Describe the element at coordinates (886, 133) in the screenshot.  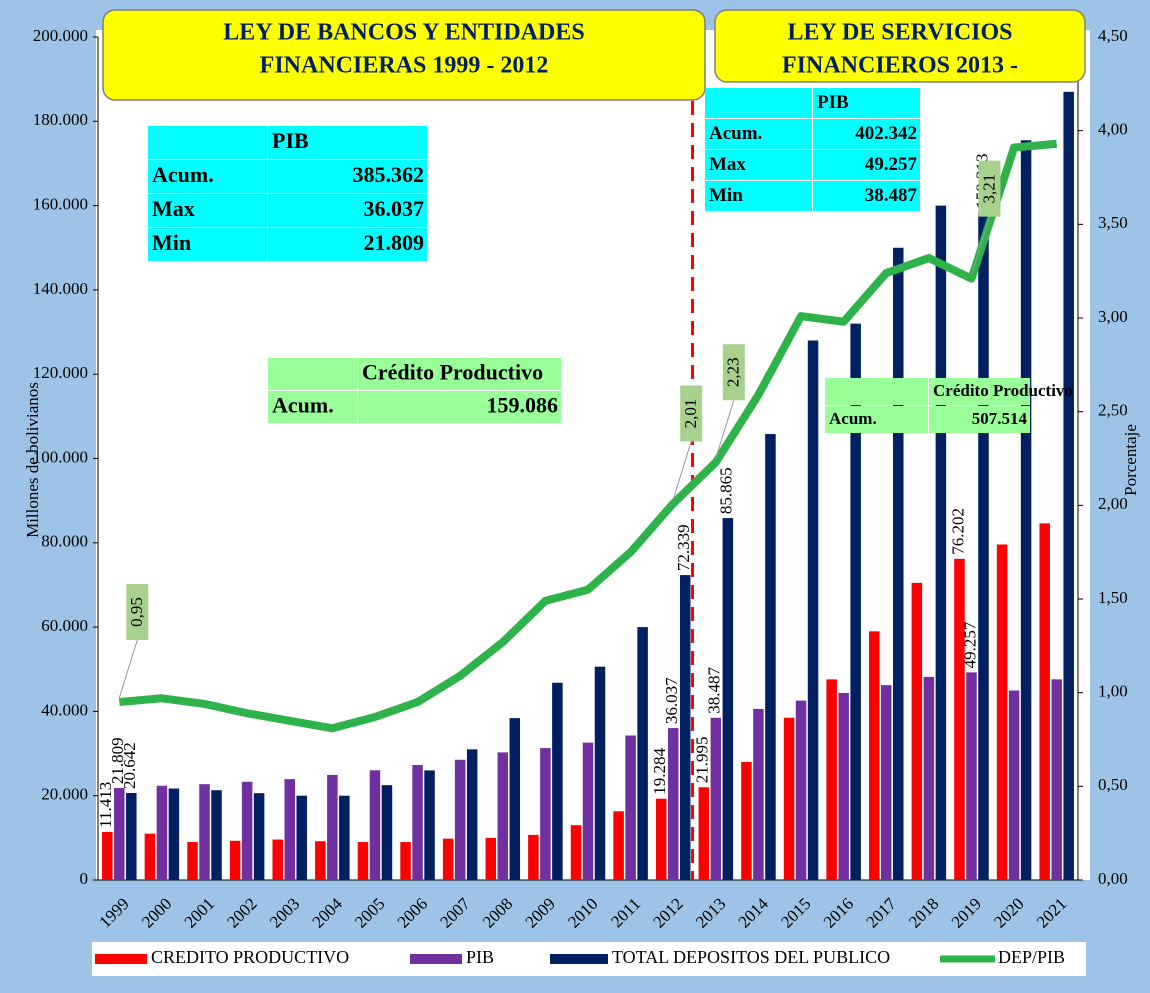
I see `pib-table-text: 402.342` at that location.